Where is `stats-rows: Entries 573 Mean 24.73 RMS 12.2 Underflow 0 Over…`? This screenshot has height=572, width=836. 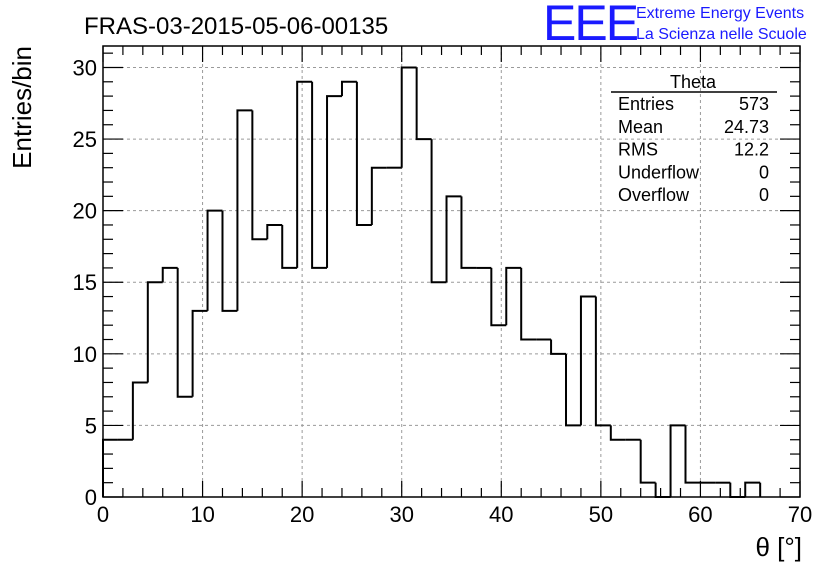 stats-rows: Entries 573 Mean 24.73 RMS 12.2 Underflow 0 Over… is located at coordinates (693, 149).